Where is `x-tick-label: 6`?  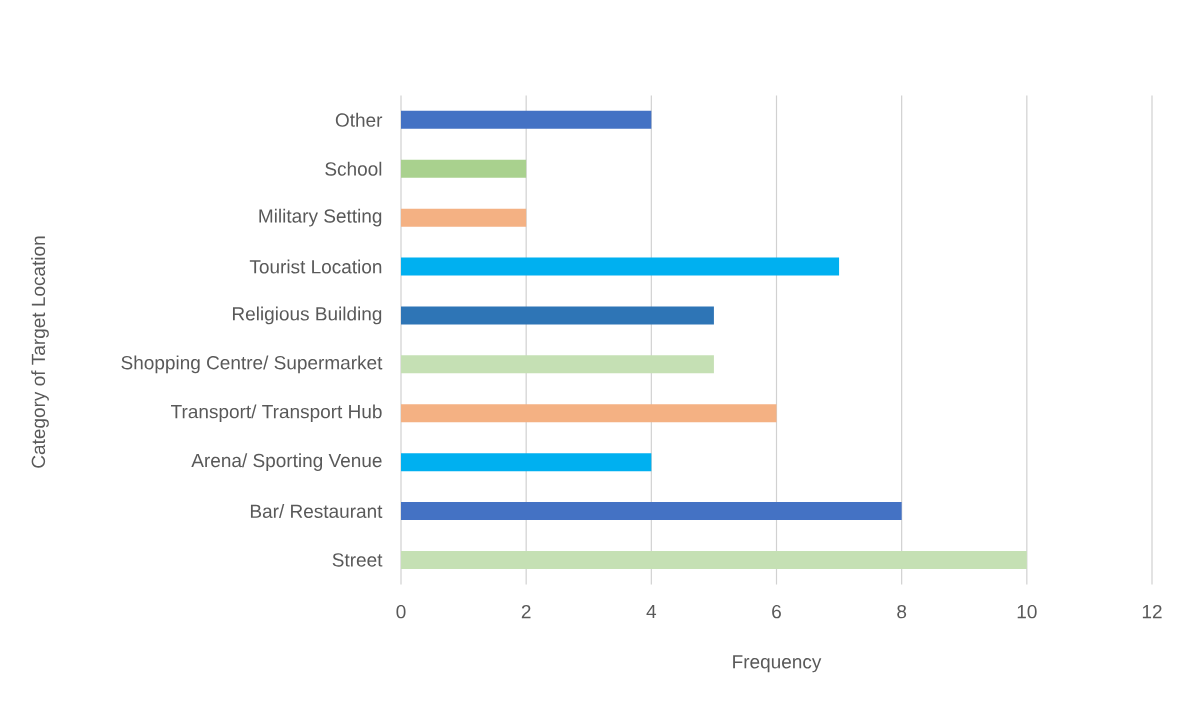 x-tick-label: 6 is located at coordinates (776, 611).